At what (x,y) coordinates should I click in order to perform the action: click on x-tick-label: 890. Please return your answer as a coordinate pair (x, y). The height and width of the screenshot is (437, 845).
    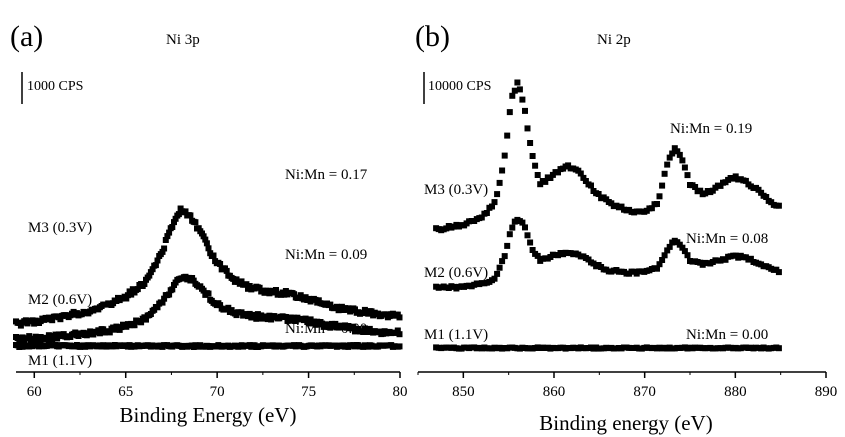
    Looking at the image, I should click on (826, 392).